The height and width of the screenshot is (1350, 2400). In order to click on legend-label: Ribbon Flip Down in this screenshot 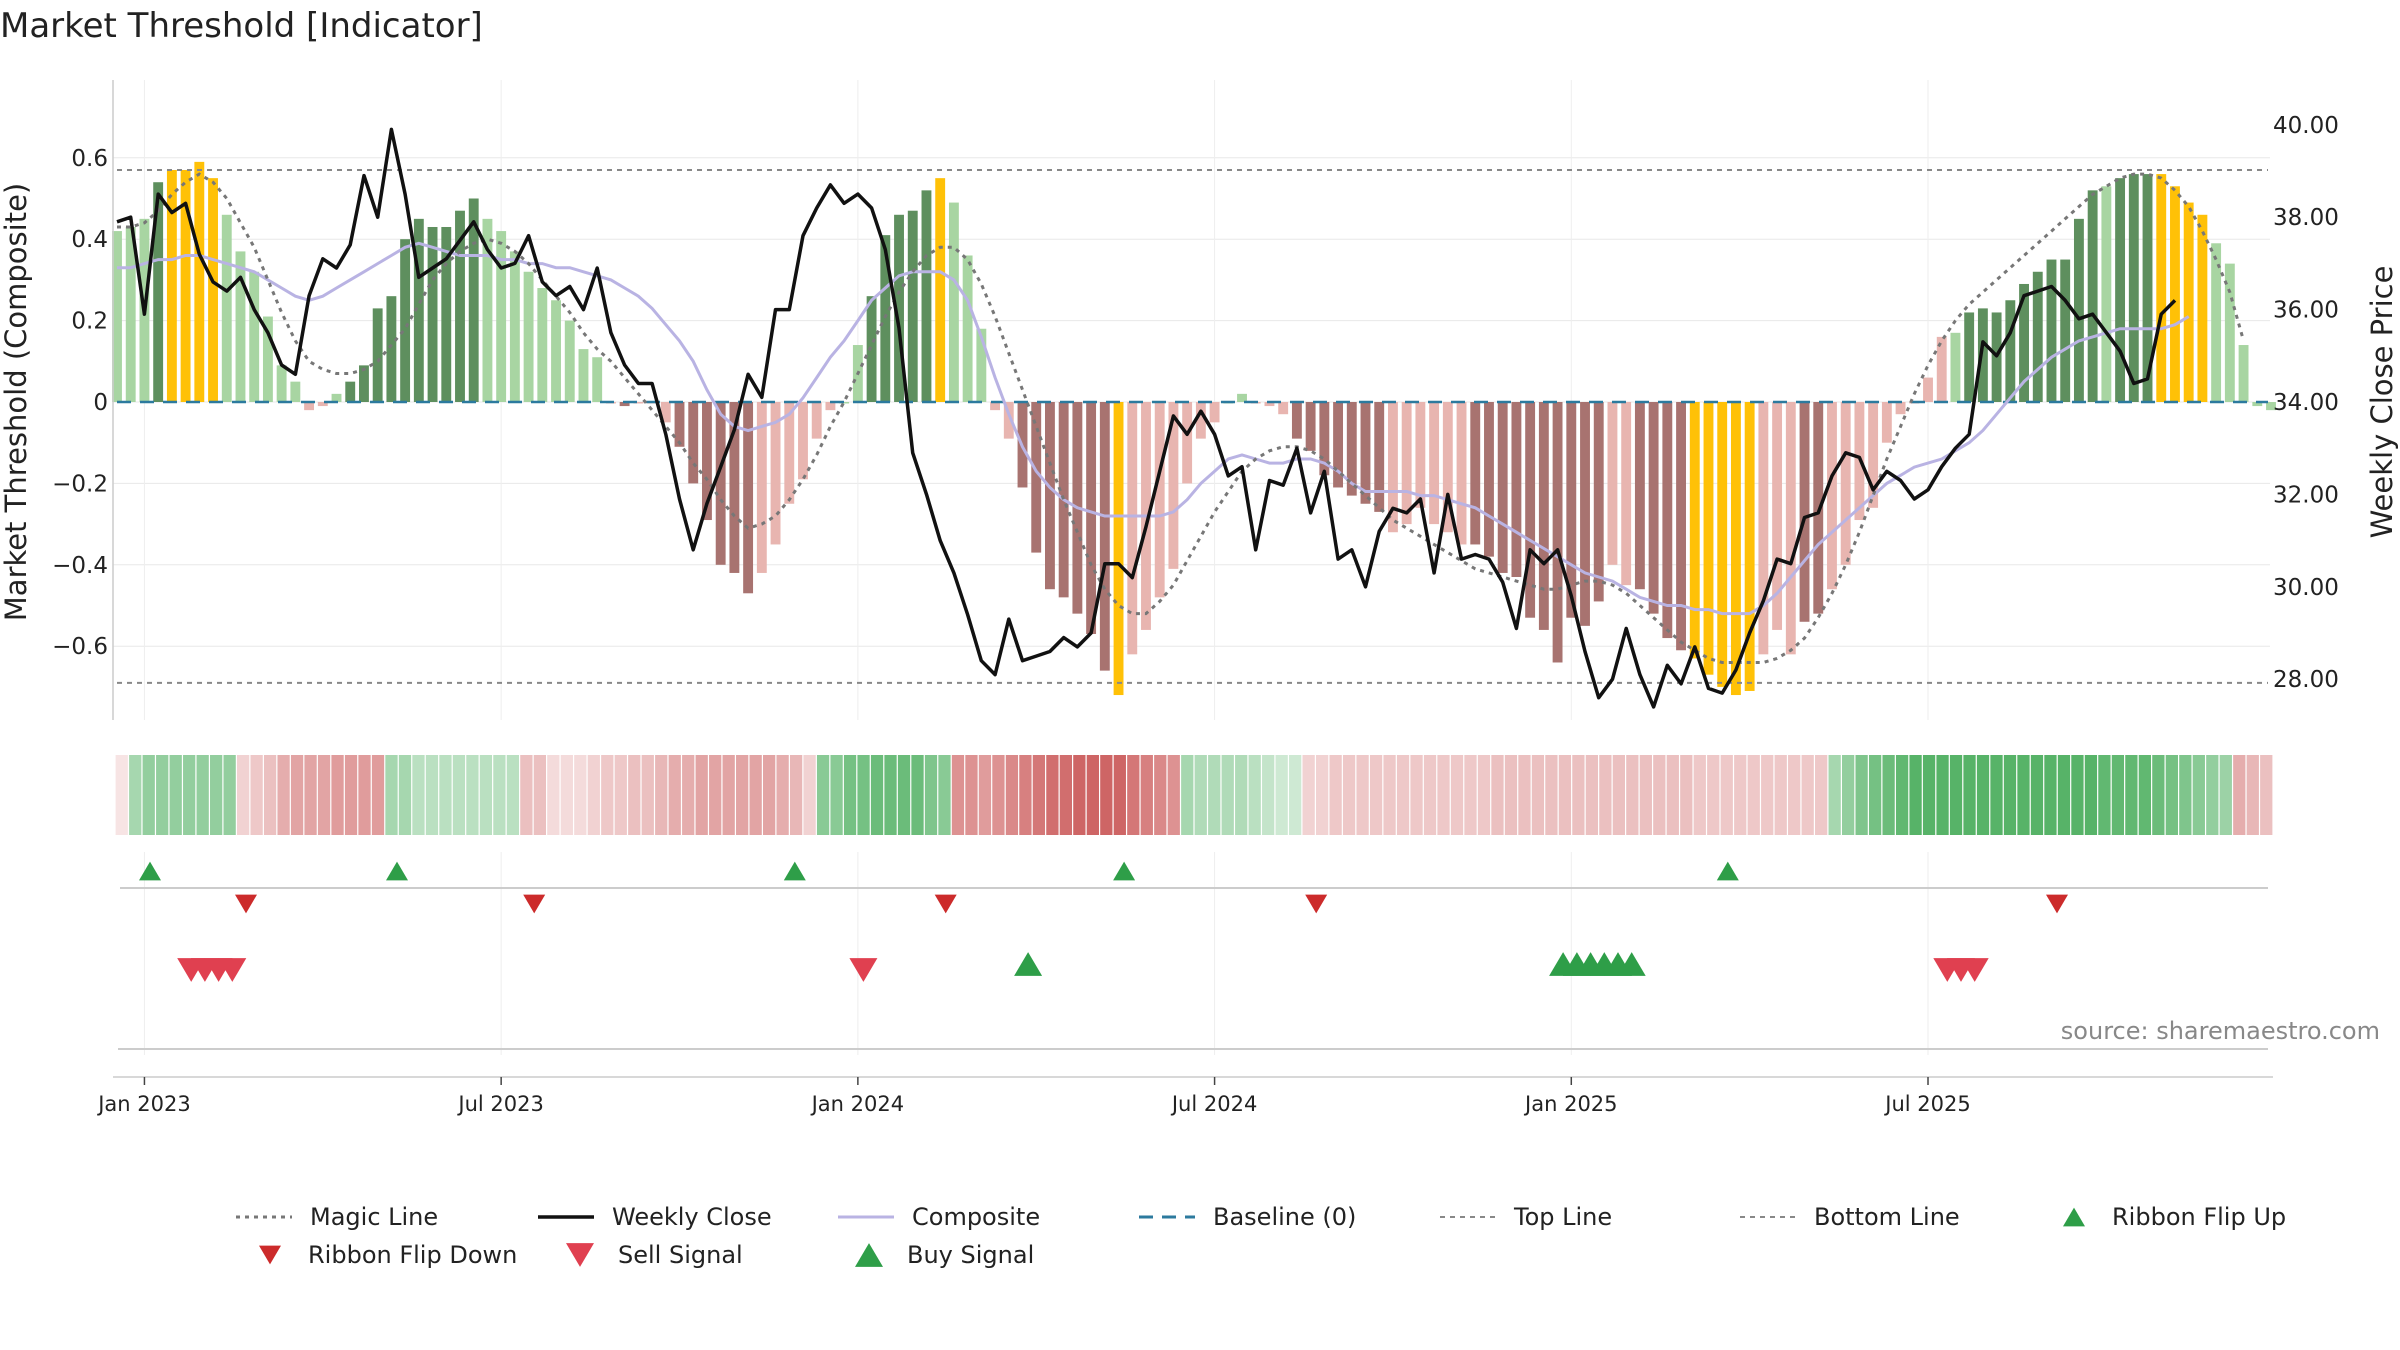, I will do `click(412, 1255)`.